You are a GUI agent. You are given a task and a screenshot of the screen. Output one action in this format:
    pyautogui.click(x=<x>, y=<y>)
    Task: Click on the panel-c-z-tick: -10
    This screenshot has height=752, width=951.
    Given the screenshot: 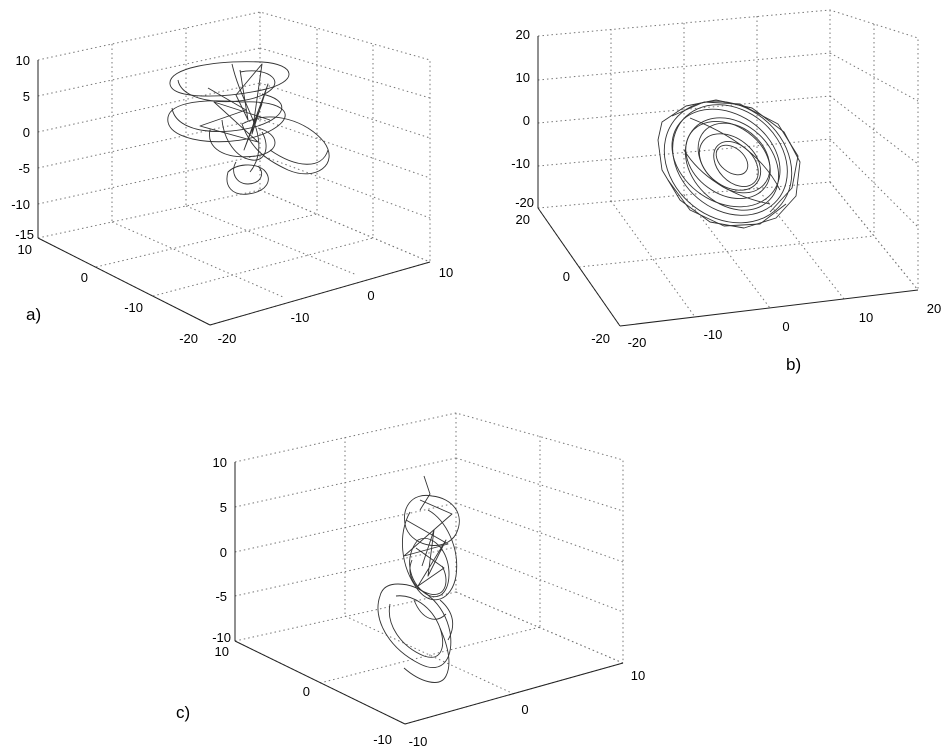 What is the action you would take?
    pyautogui.click(x=221, y=637)
    